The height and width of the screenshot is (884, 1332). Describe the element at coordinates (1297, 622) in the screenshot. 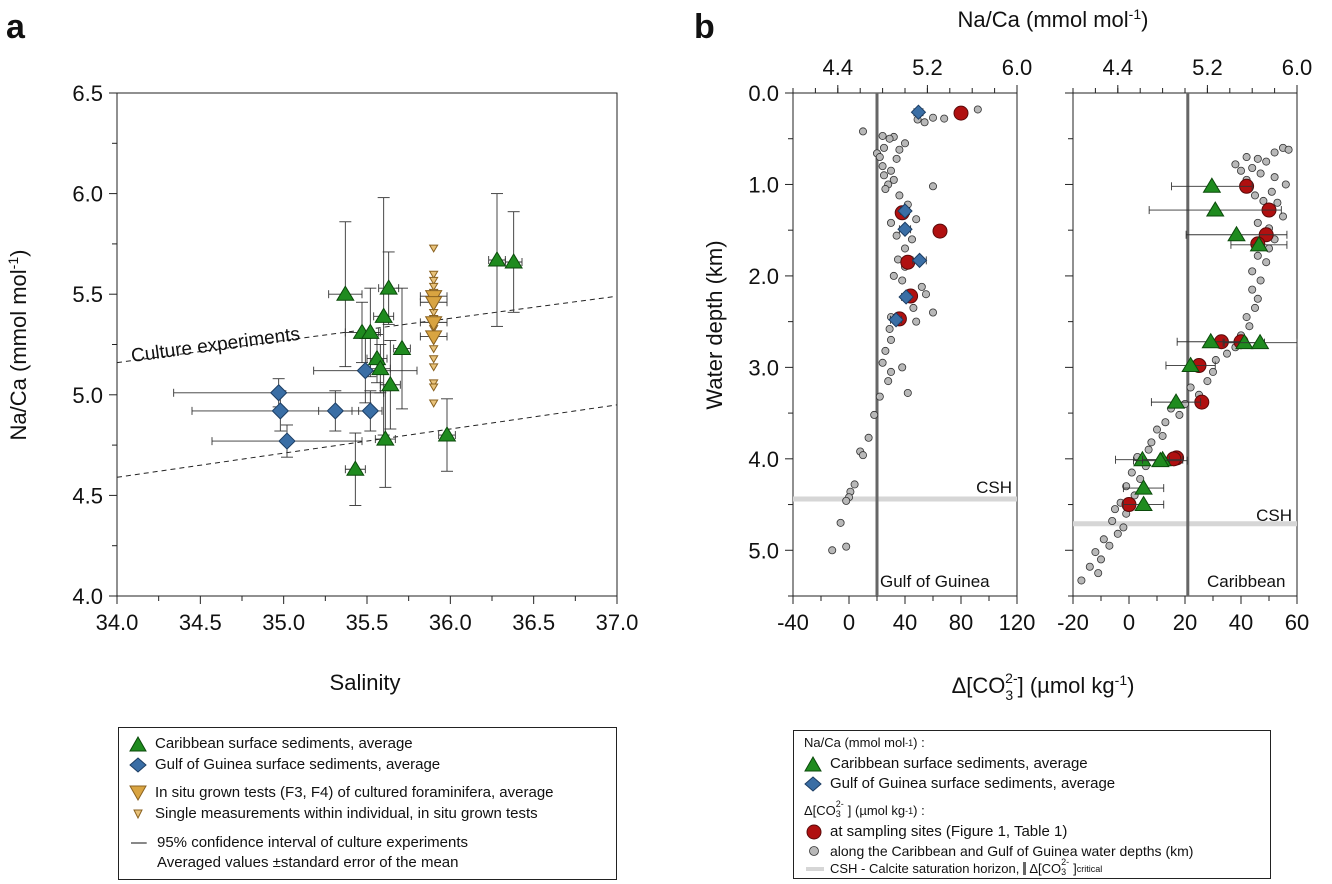

I see `x-bottom-tick-label: 60` at that location.